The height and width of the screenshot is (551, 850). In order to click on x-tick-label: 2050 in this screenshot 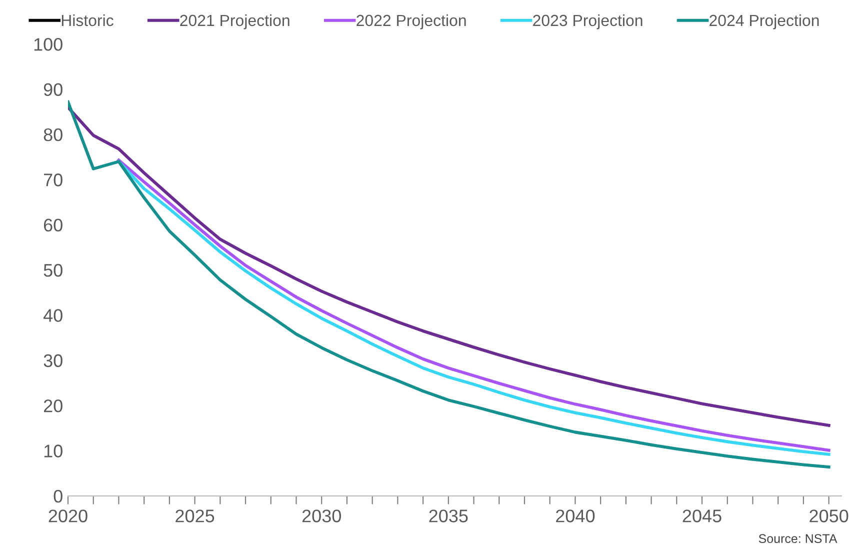, I will do `click(829, 516)`.